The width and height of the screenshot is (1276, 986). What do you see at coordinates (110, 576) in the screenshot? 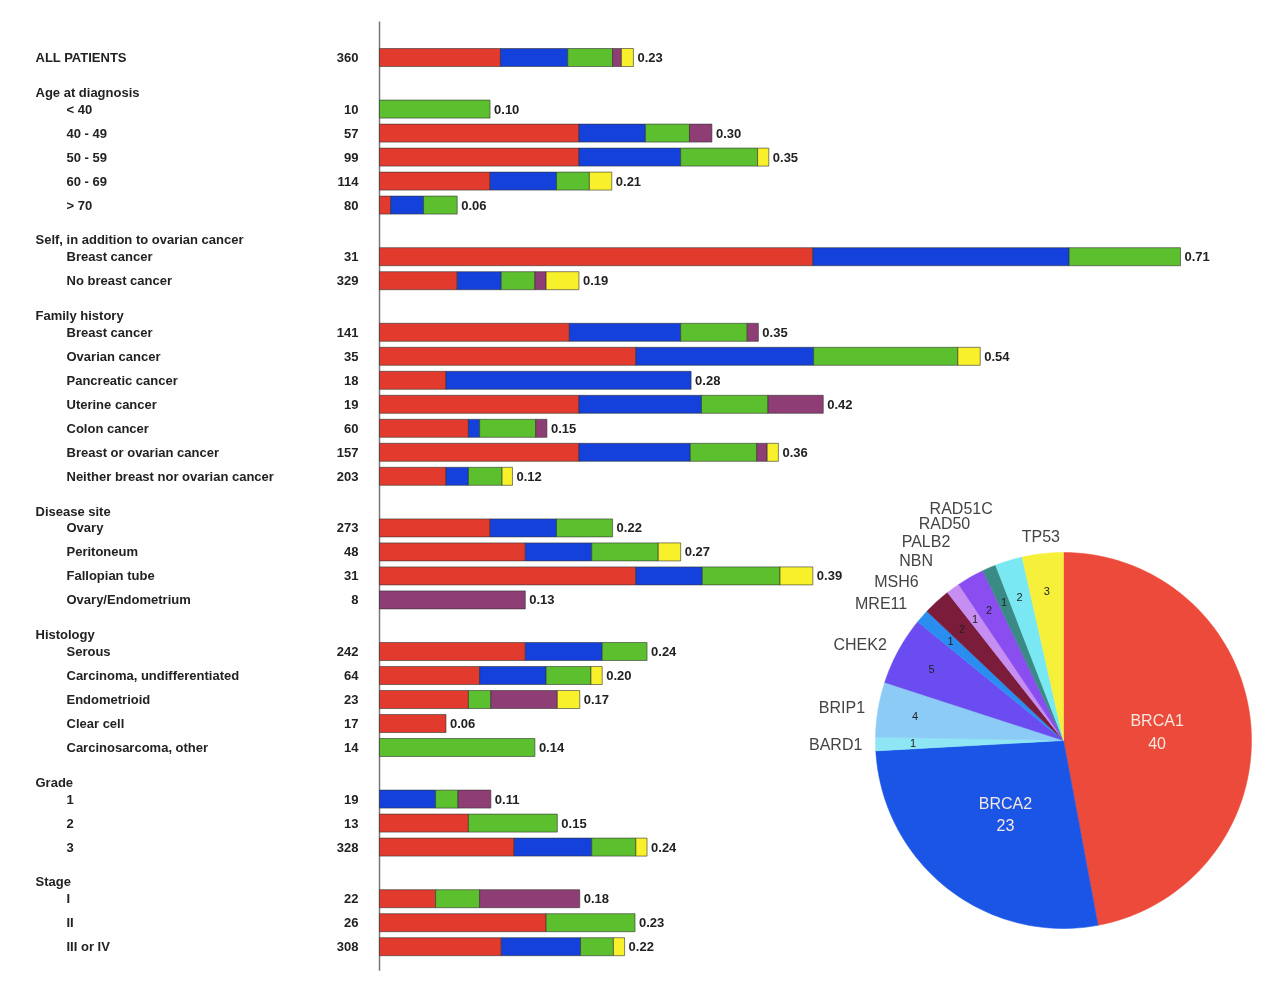
I see `y-tick-label: Fallopian tube` at bounding box center [110, 576].